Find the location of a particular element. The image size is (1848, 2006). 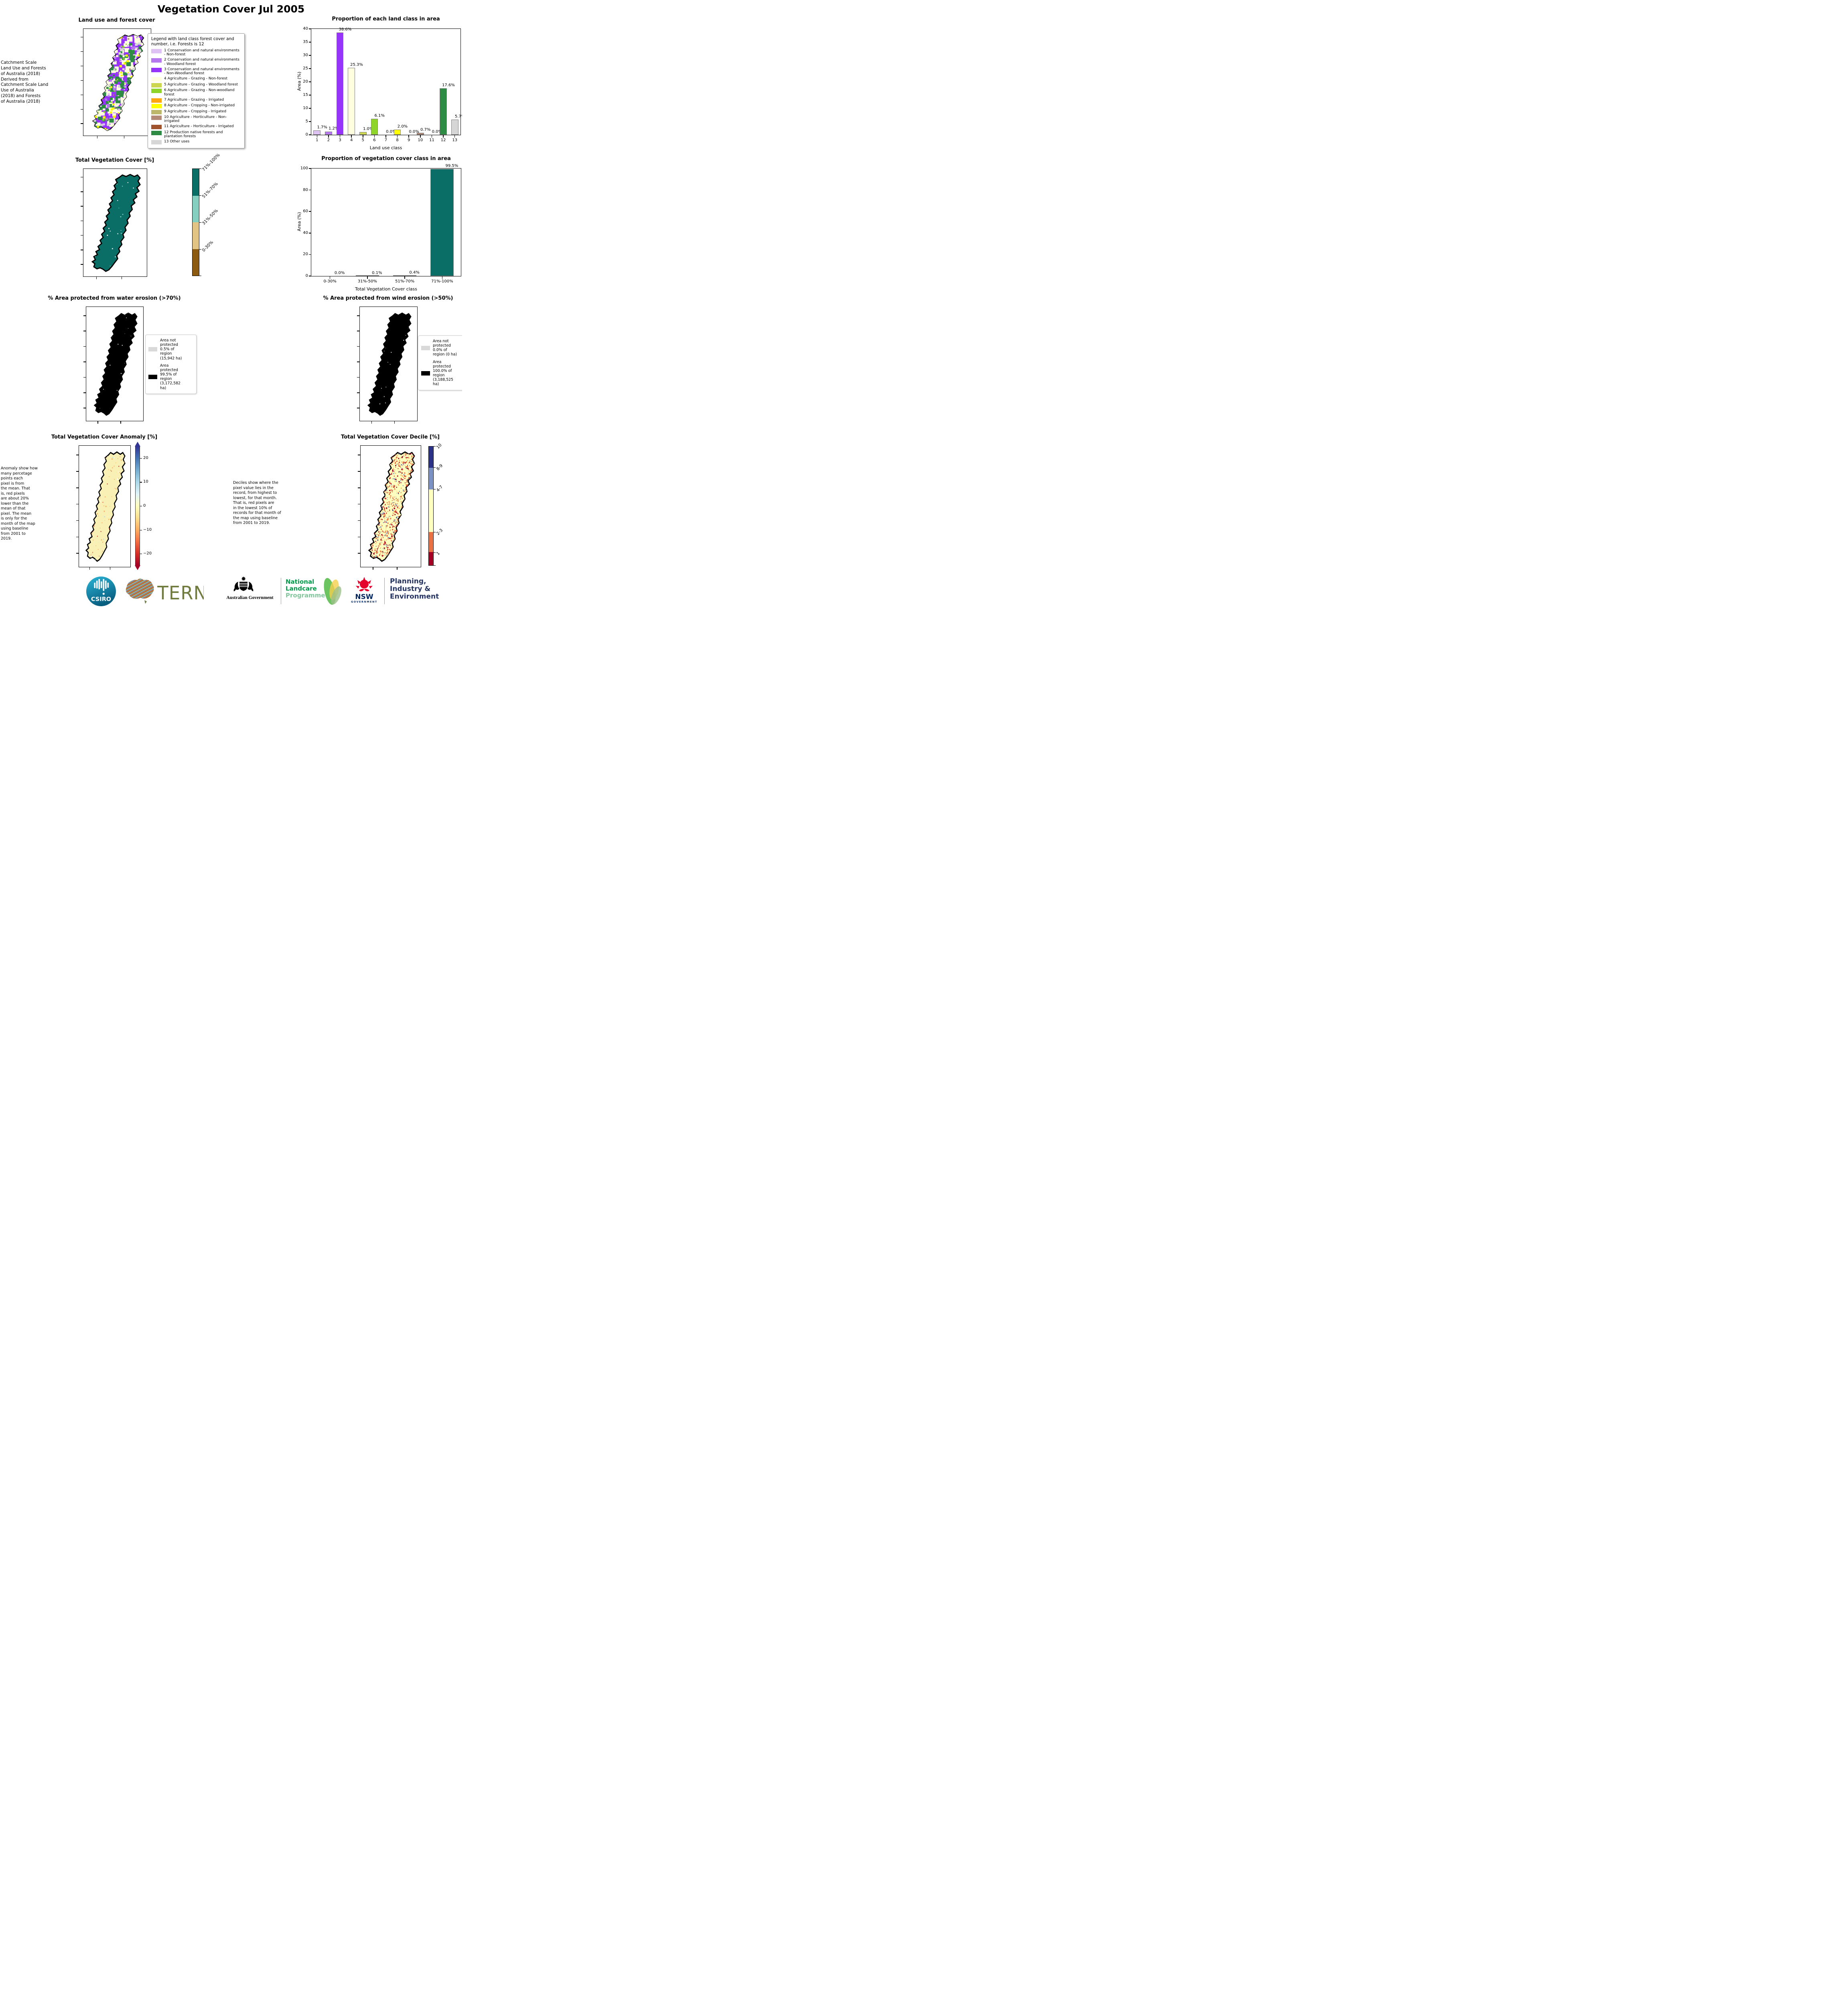

ausgov-label: Australian Government is located at coordinates (250, 597).